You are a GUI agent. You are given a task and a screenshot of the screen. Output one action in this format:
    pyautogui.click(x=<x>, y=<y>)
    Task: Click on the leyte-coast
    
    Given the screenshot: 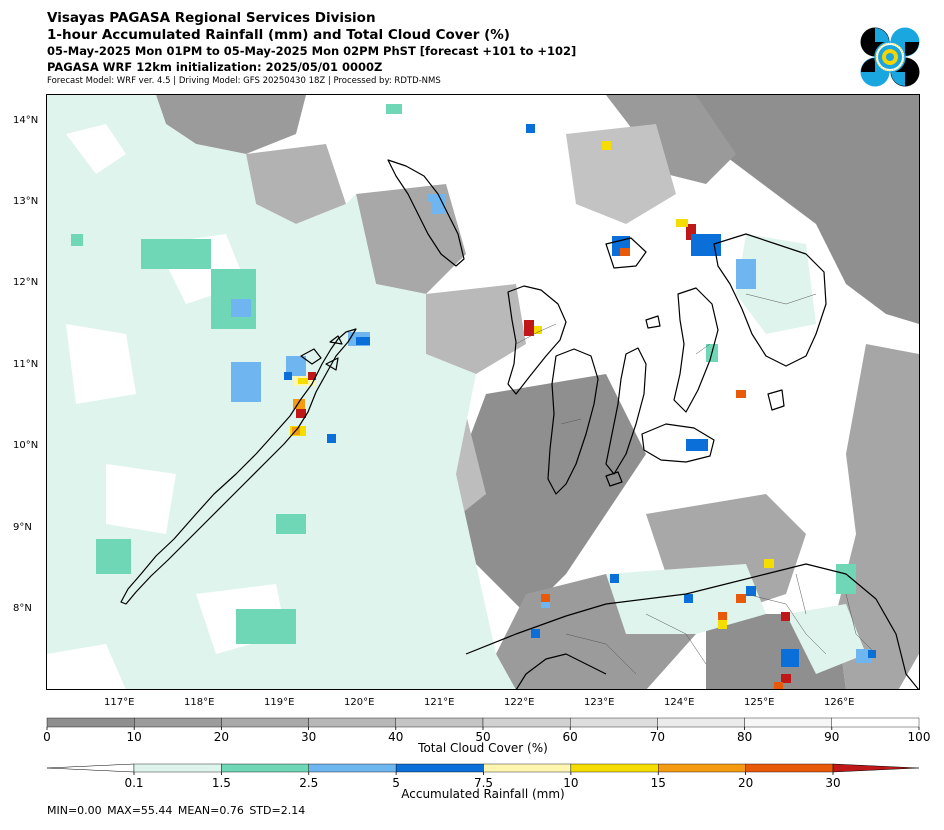 What is the action you would take?
    pyautogui.click(x=696, y=350)
    